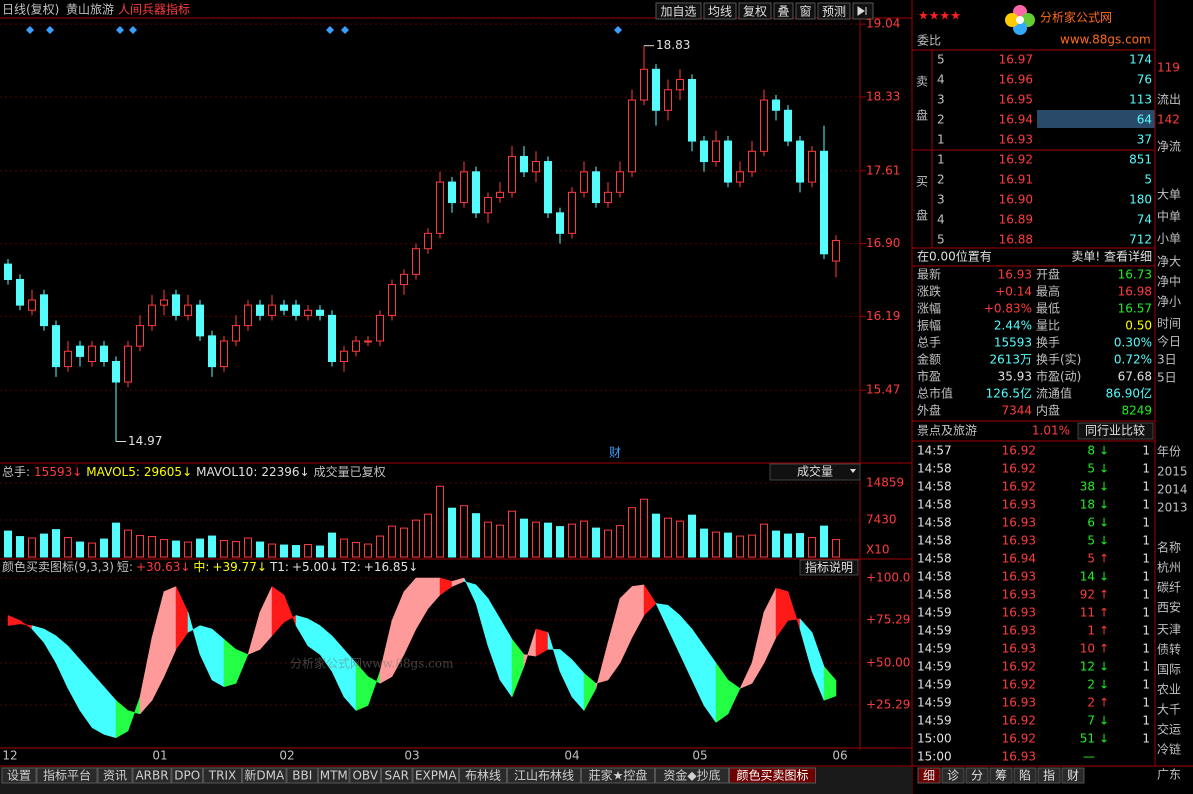 This screenshot has height=794, width=1193. I want to click on tab-label: TRIX, so click(222, 776).